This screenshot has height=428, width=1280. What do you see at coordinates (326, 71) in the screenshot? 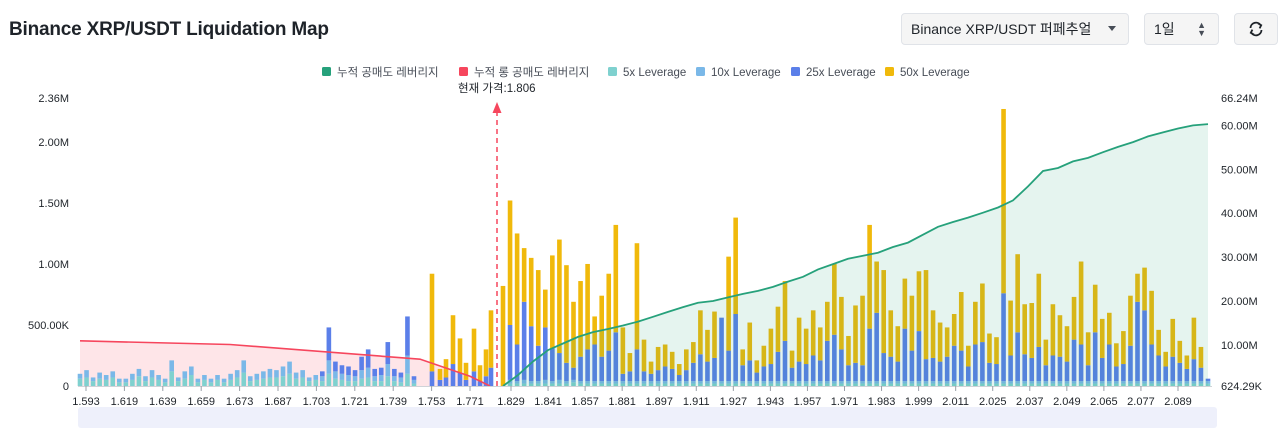
I see `legend-swatch` at bounding box center [326, 71].